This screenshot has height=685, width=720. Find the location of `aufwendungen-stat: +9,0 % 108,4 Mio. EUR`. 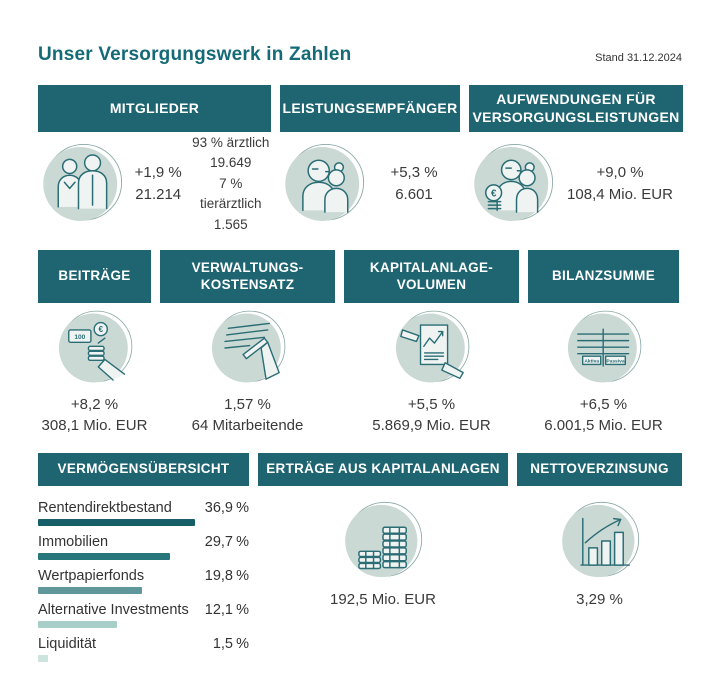

aufwendungen-stat: +9,0 % 108,4 Mio. EUR is located at coordinates (620, 184).